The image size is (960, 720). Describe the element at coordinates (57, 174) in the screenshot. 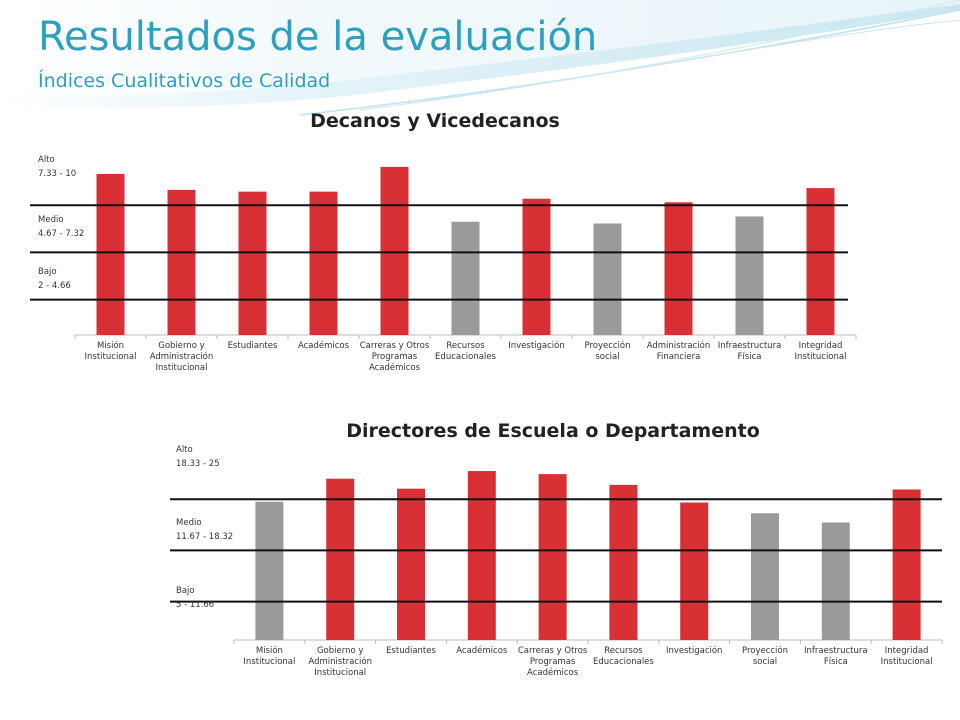

I see `band-label-range: 7.33 - 10` at that location.